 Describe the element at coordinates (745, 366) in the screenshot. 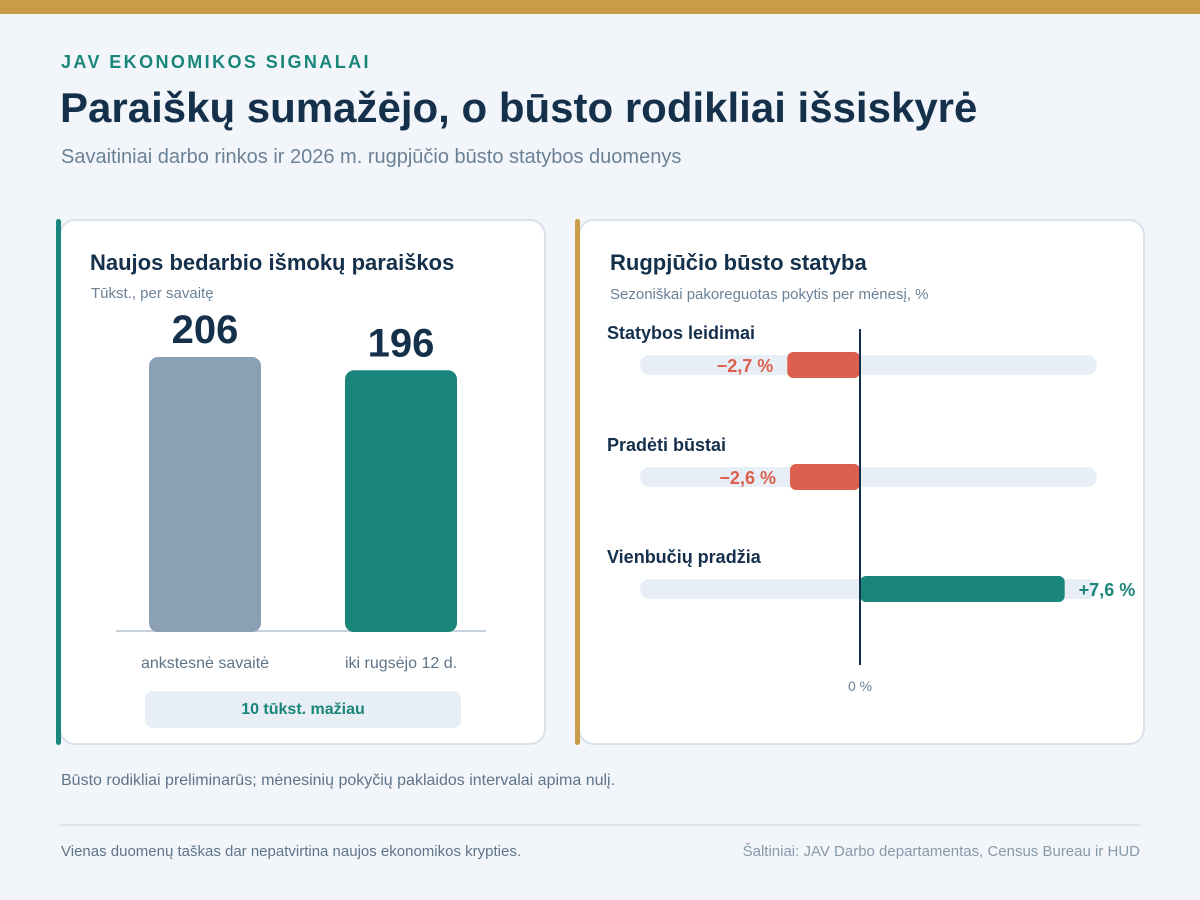

I see `housing-bar-value: −2,7 %` at that location.